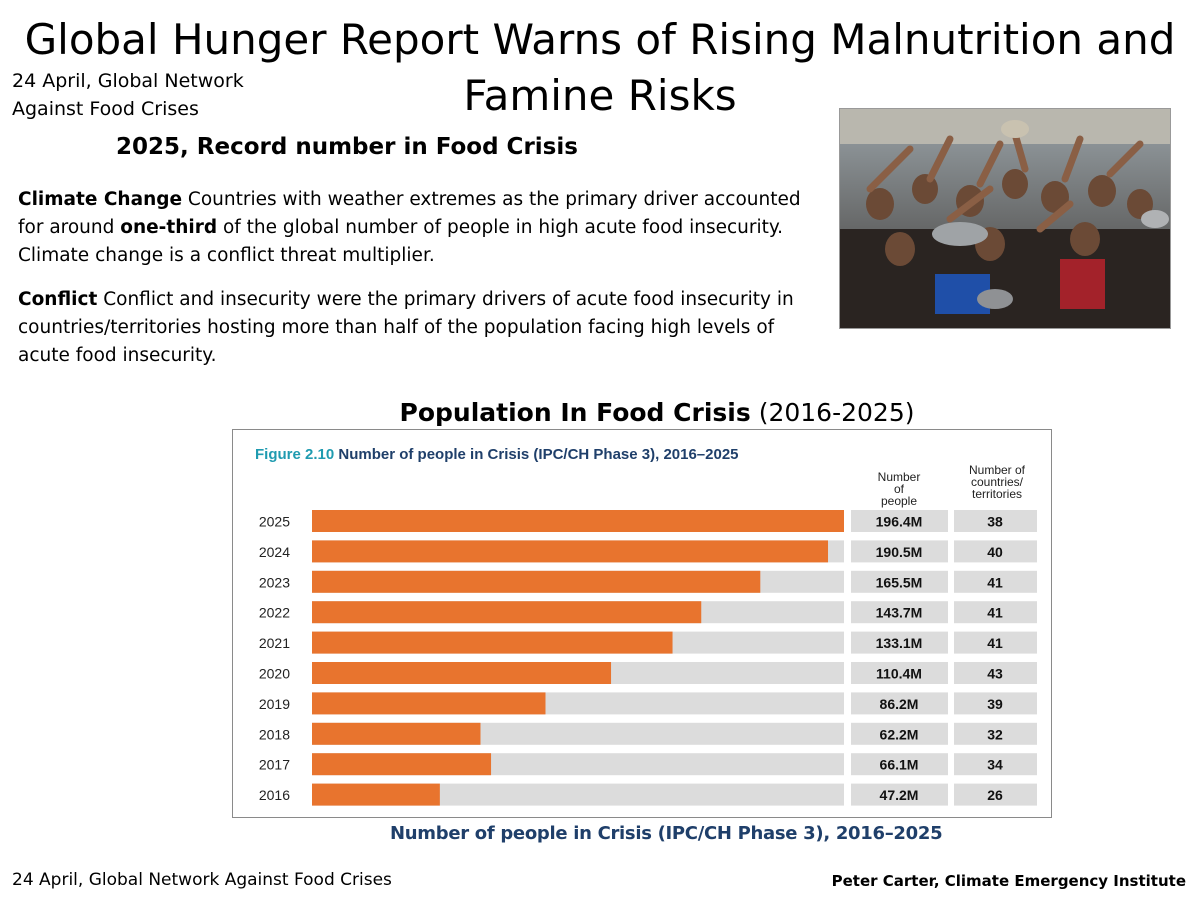  Describe the element at coordinates (100, 199) in the screenshot. I see `climate-lead: Climate Change` at that location.